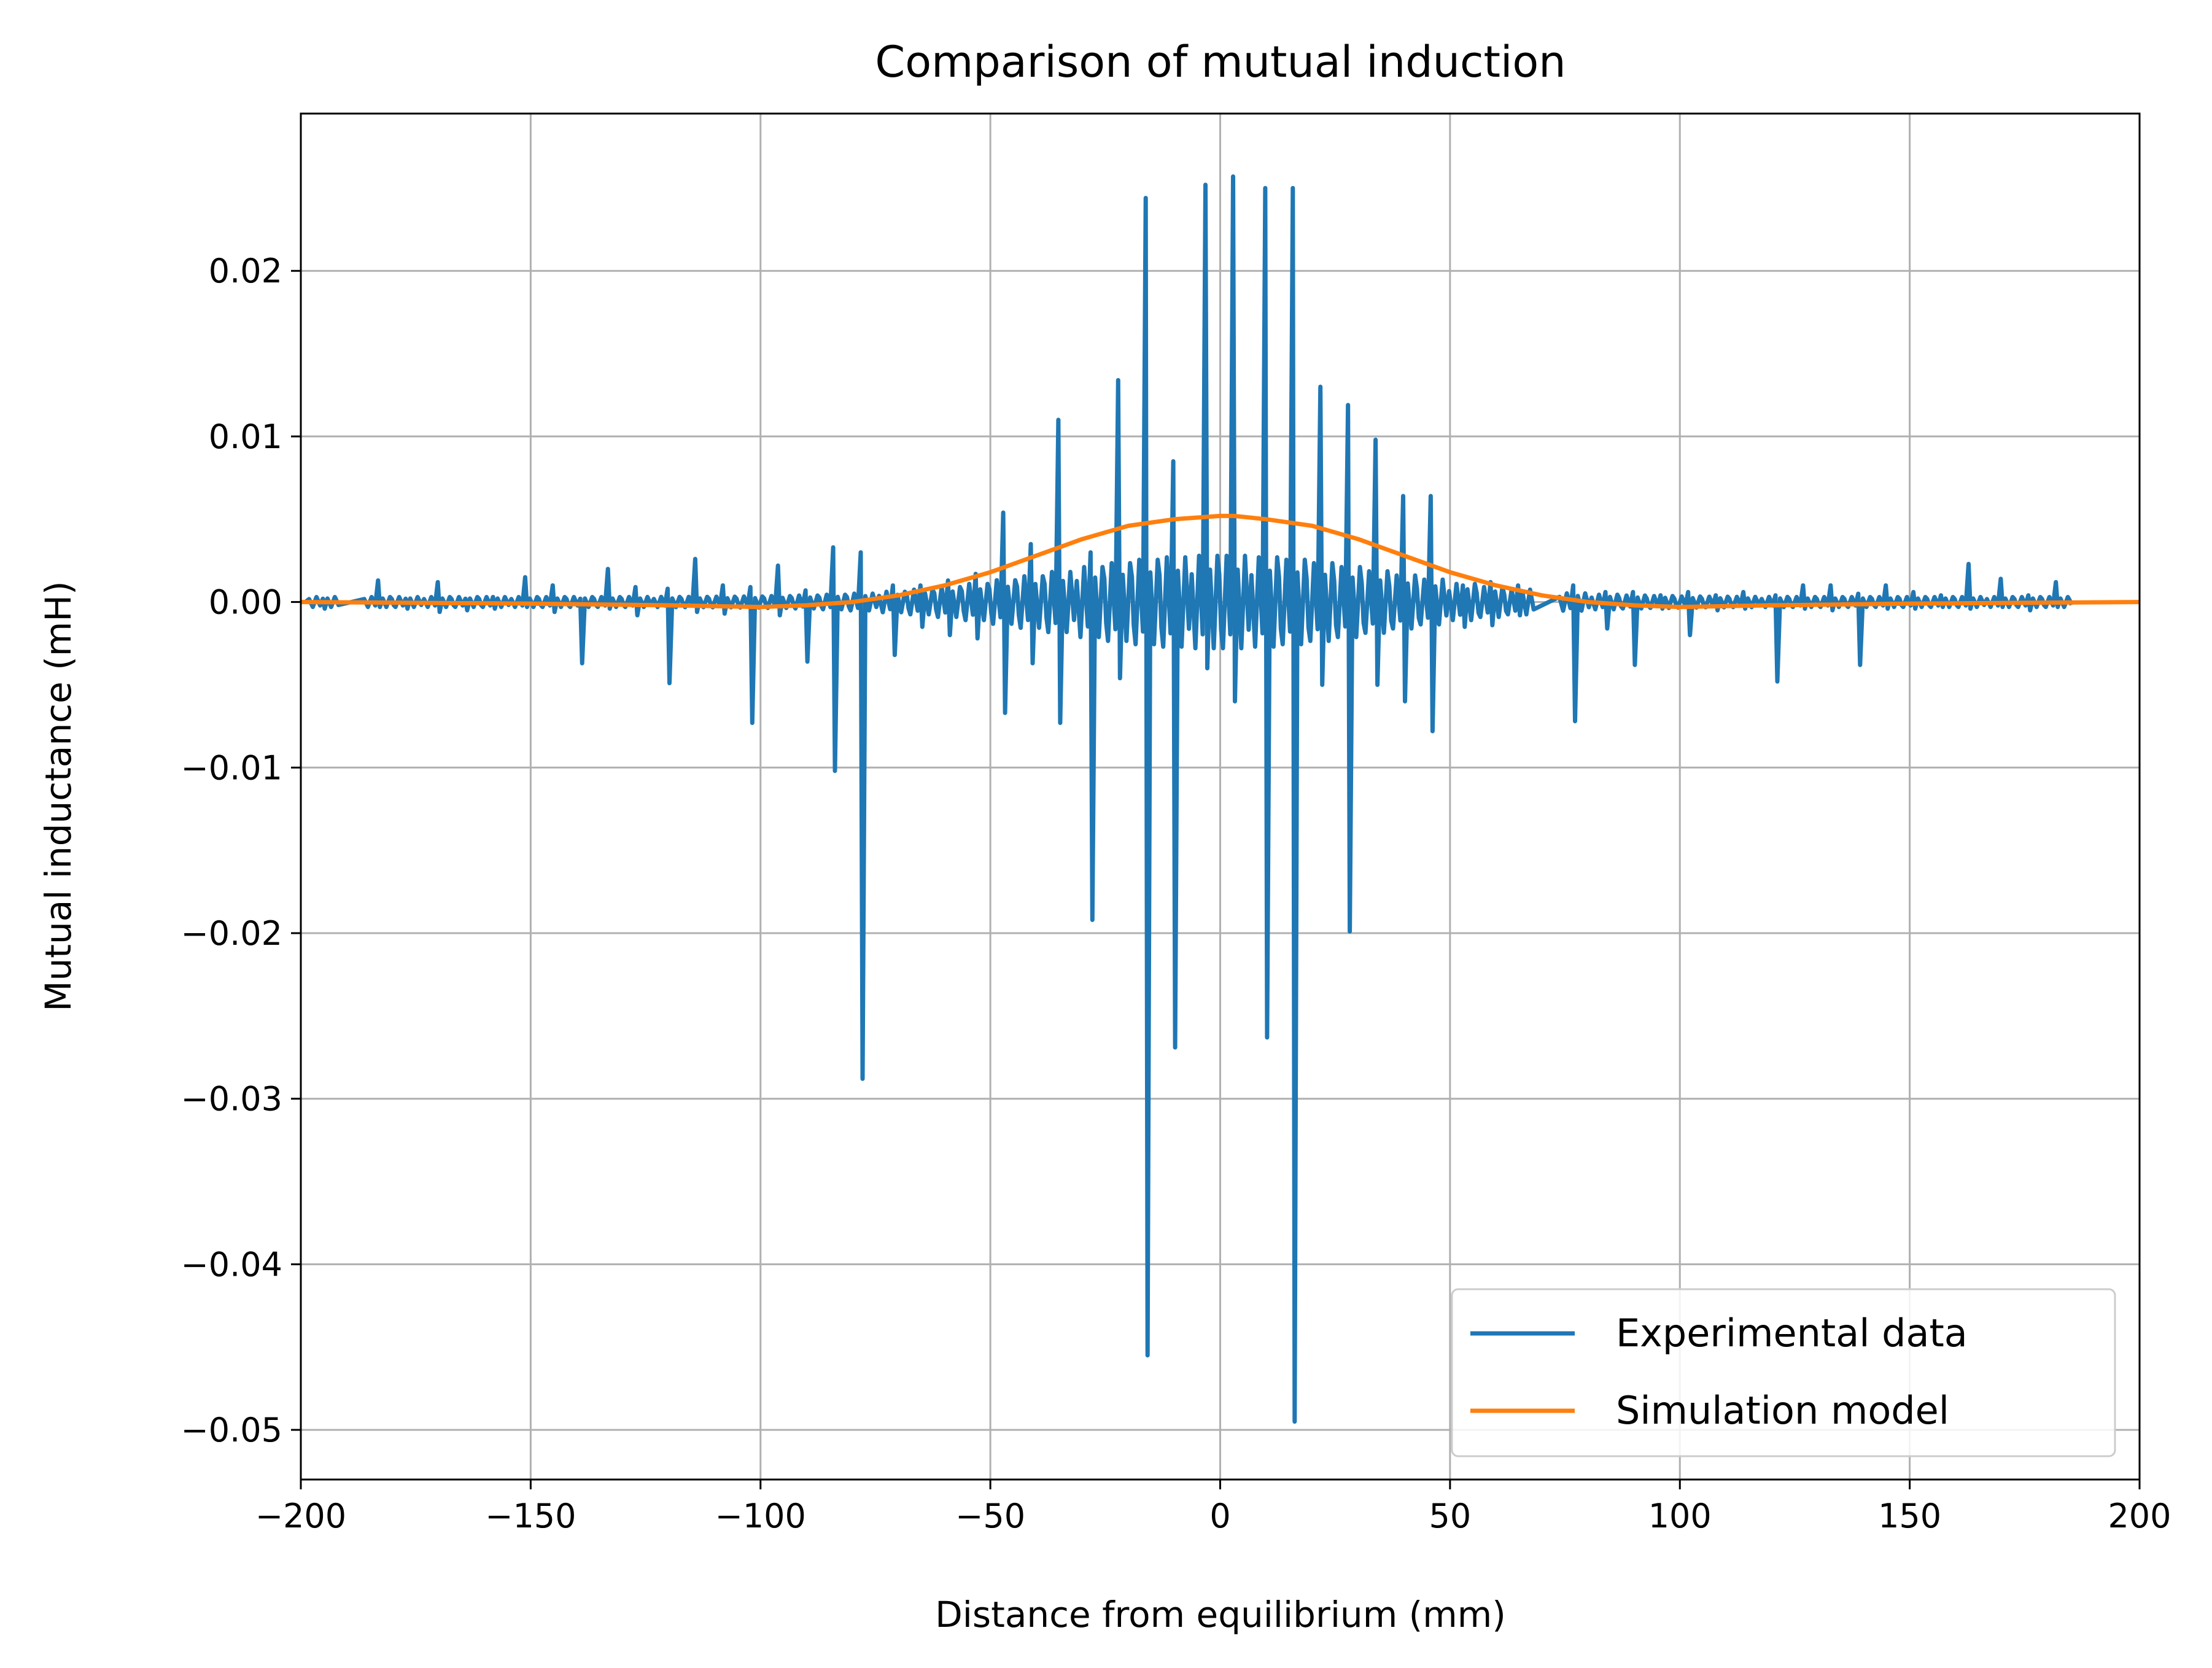 The width and height of the screenshot is (2212, 1668). I want to click on x-tick-label: 200, so click(2139, 1516).